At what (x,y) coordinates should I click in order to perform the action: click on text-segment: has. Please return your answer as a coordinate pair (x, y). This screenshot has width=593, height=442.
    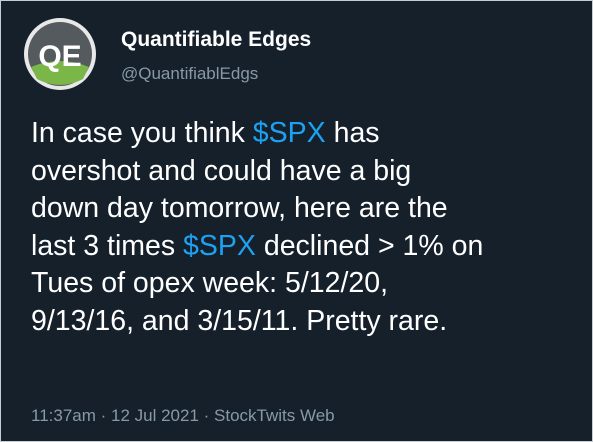
    Looking at the image, I should click on (352, 133).